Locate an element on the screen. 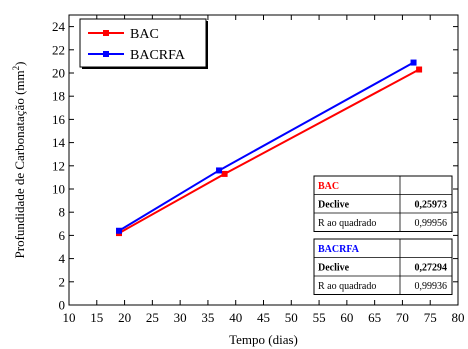 The width and height of the screenshot is (468, 349). stats-table-bac: BAC Declive 0,25973 R ao quadrado 0,99956 is located at coordinates (383, 203).